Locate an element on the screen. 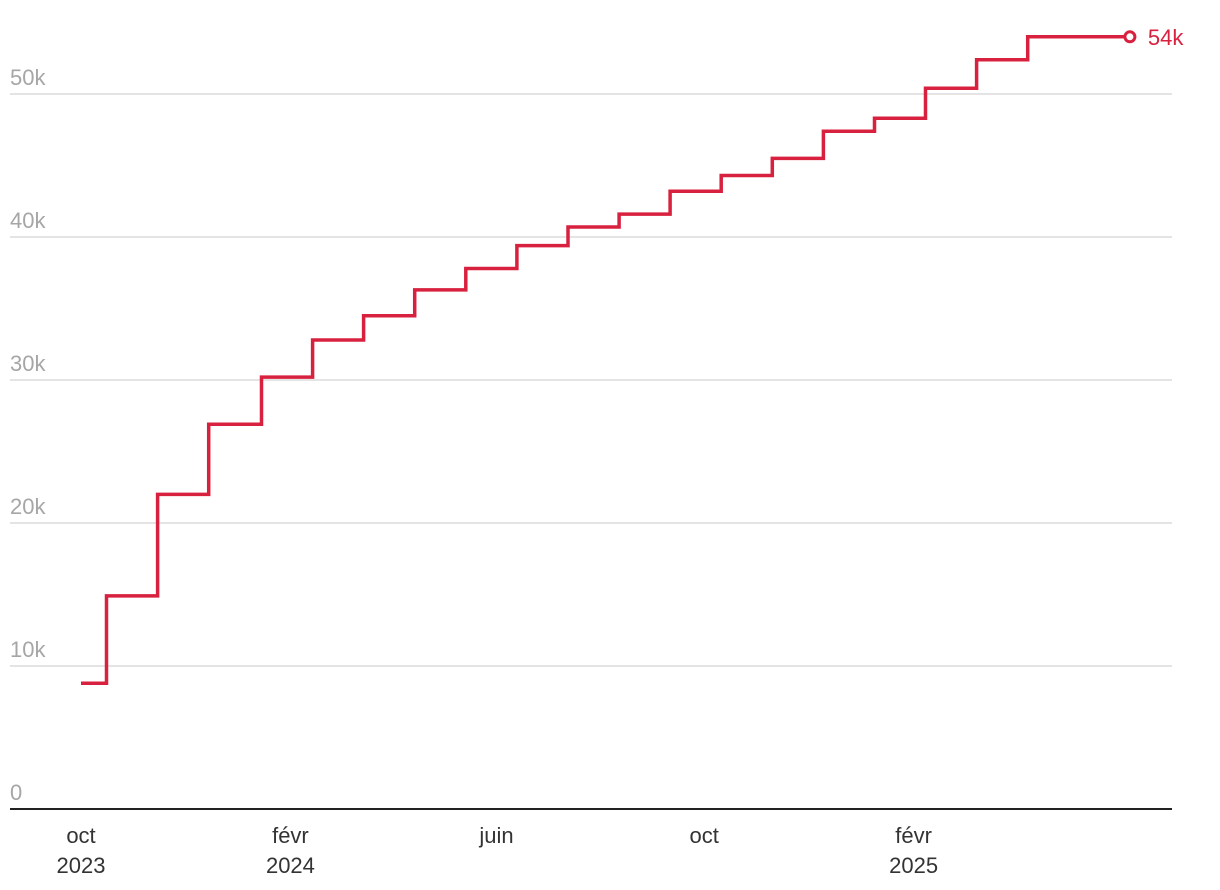 The image size is (1220, 890). x-axis-tick-labels: oct 2023 févr 2024 juin oct févr 2025 is located at coordinates (498, 850).